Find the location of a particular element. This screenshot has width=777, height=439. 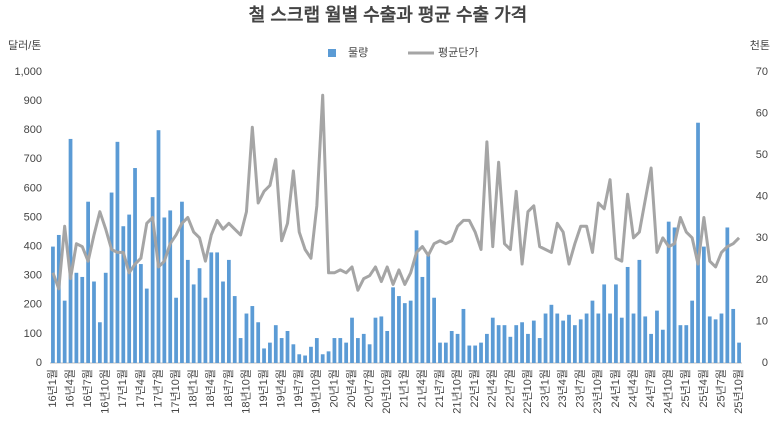

y2-tick-label: 40 is located at coordinates (762, 197).